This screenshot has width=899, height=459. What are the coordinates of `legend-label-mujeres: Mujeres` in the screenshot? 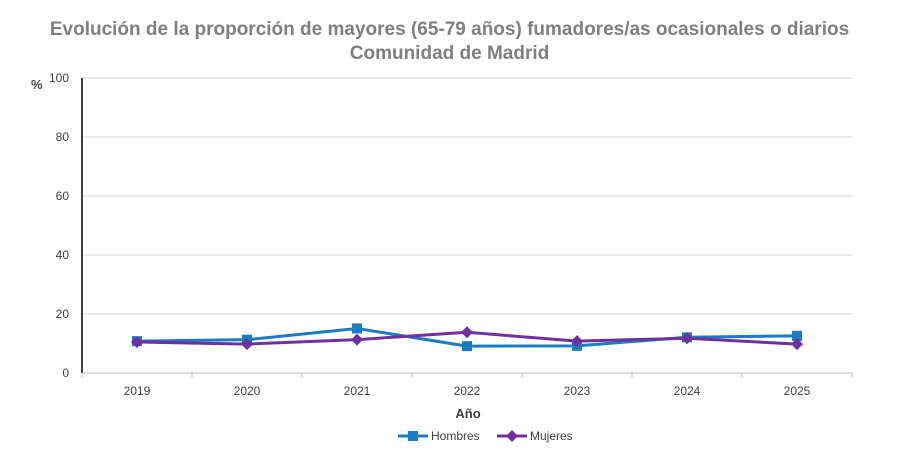 It's located at (551, 436).